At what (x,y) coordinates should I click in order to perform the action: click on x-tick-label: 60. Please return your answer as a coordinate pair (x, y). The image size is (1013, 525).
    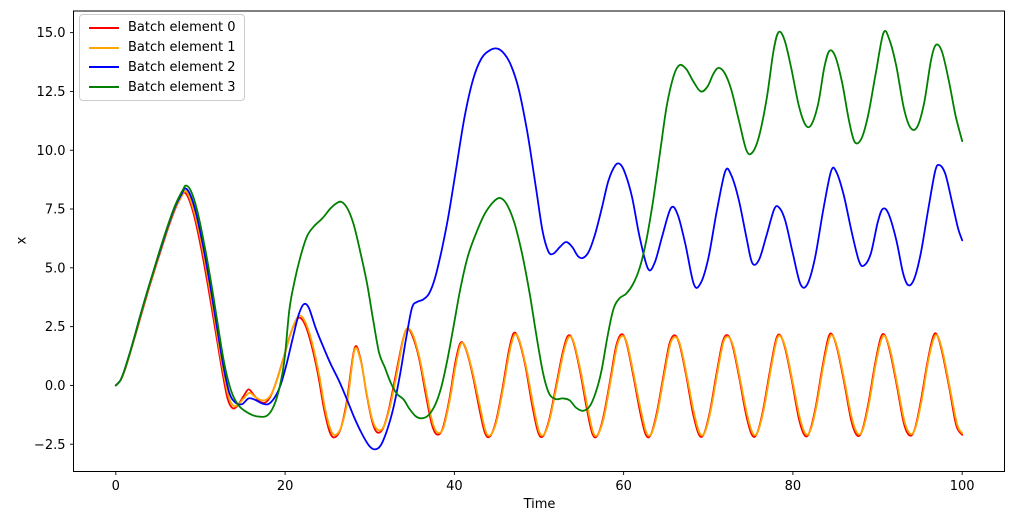
    Looking at the image, I should click on (623, 486).